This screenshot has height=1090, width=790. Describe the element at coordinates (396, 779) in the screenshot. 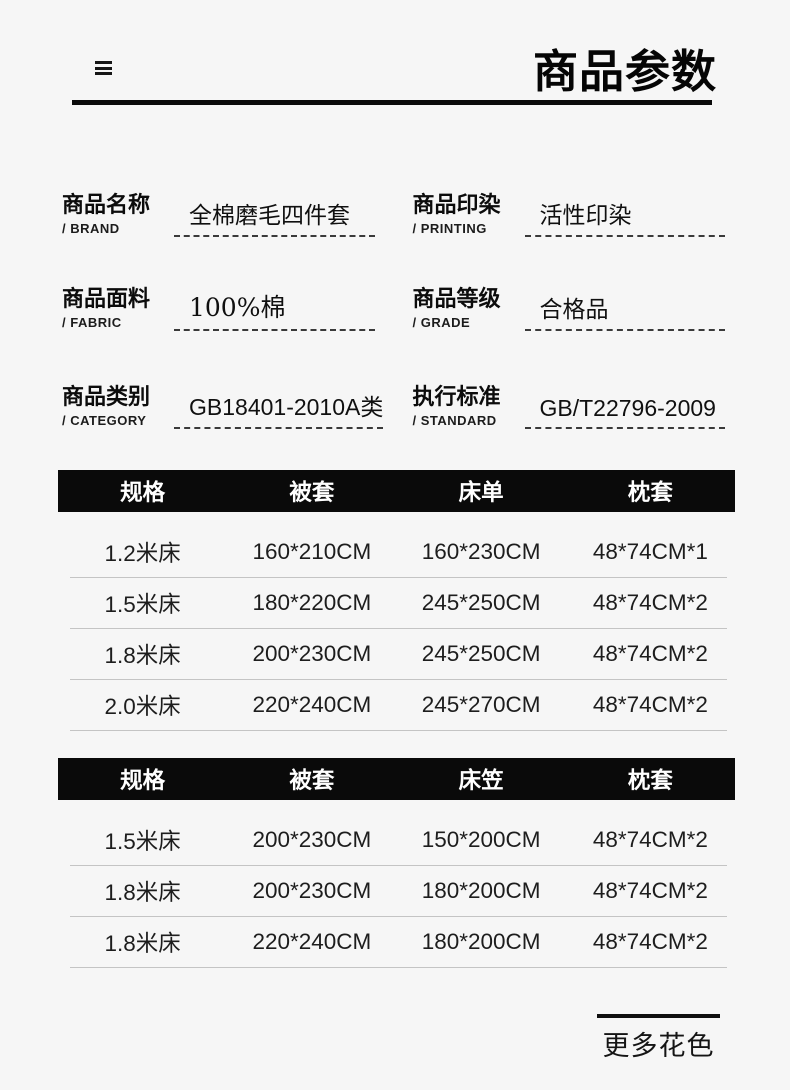

I see `table-header-row: 规格 被套 床笠 枕套` at that location.